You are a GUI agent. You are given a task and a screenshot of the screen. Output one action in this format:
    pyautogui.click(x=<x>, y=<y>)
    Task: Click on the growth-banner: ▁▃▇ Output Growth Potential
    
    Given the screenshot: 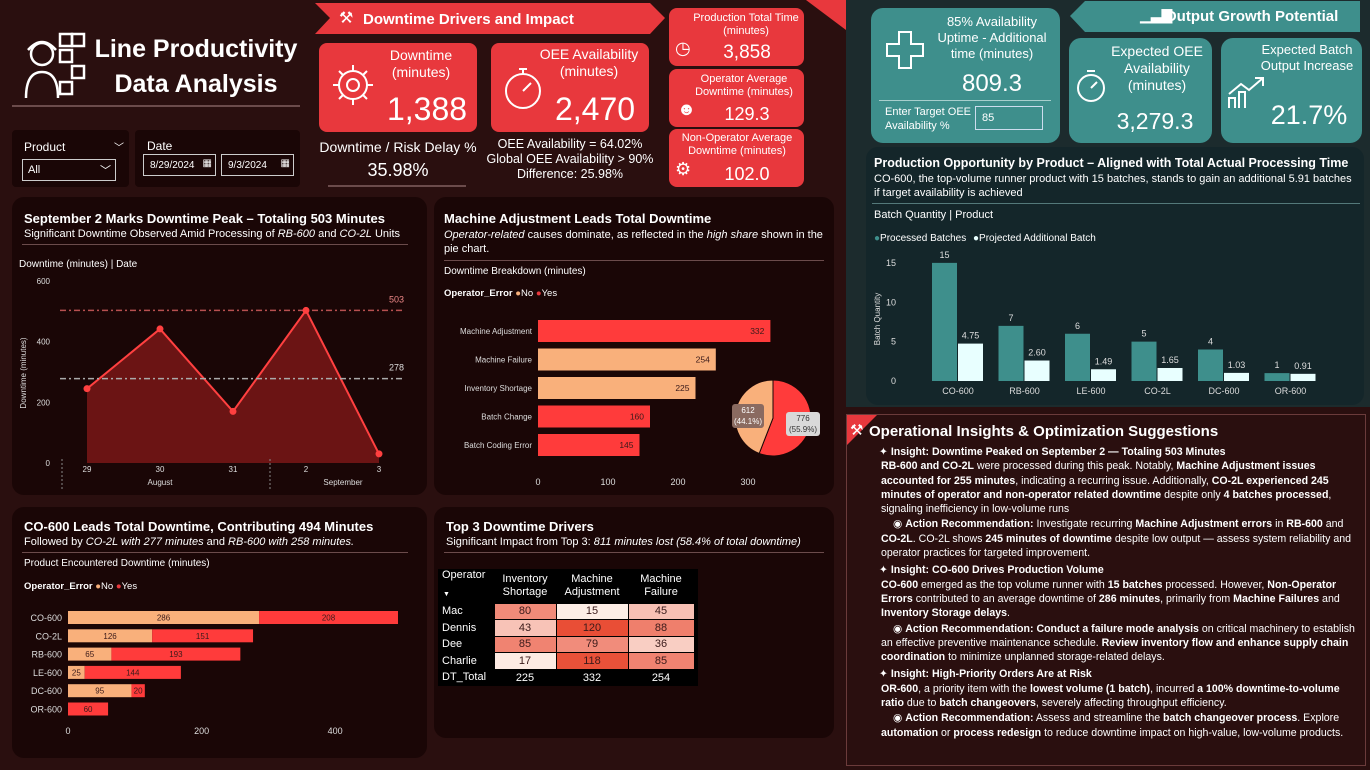 What is the action you would take?
    pyautogui.click(x=1215, y=16)
    